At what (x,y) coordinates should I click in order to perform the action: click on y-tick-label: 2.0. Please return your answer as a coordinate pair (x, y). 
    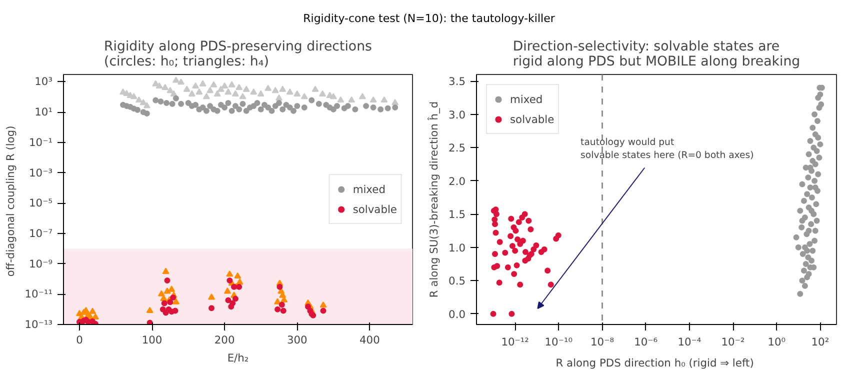
    Looking at the image, I should click on (457, 181).